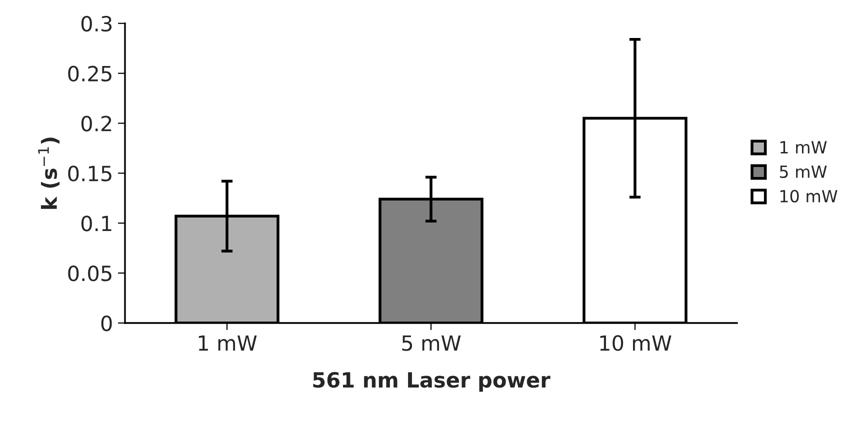 This screenshot has height=425, width=862. Describe the element at coordinates (803, 172) in the screenshot. I see `legend-label: 5 mW` at that location.